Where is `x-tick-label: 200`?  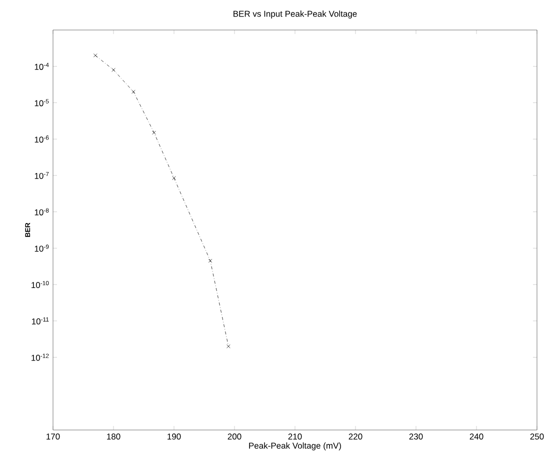 x-tick-label: 200 is located at coordinates (235, 437).